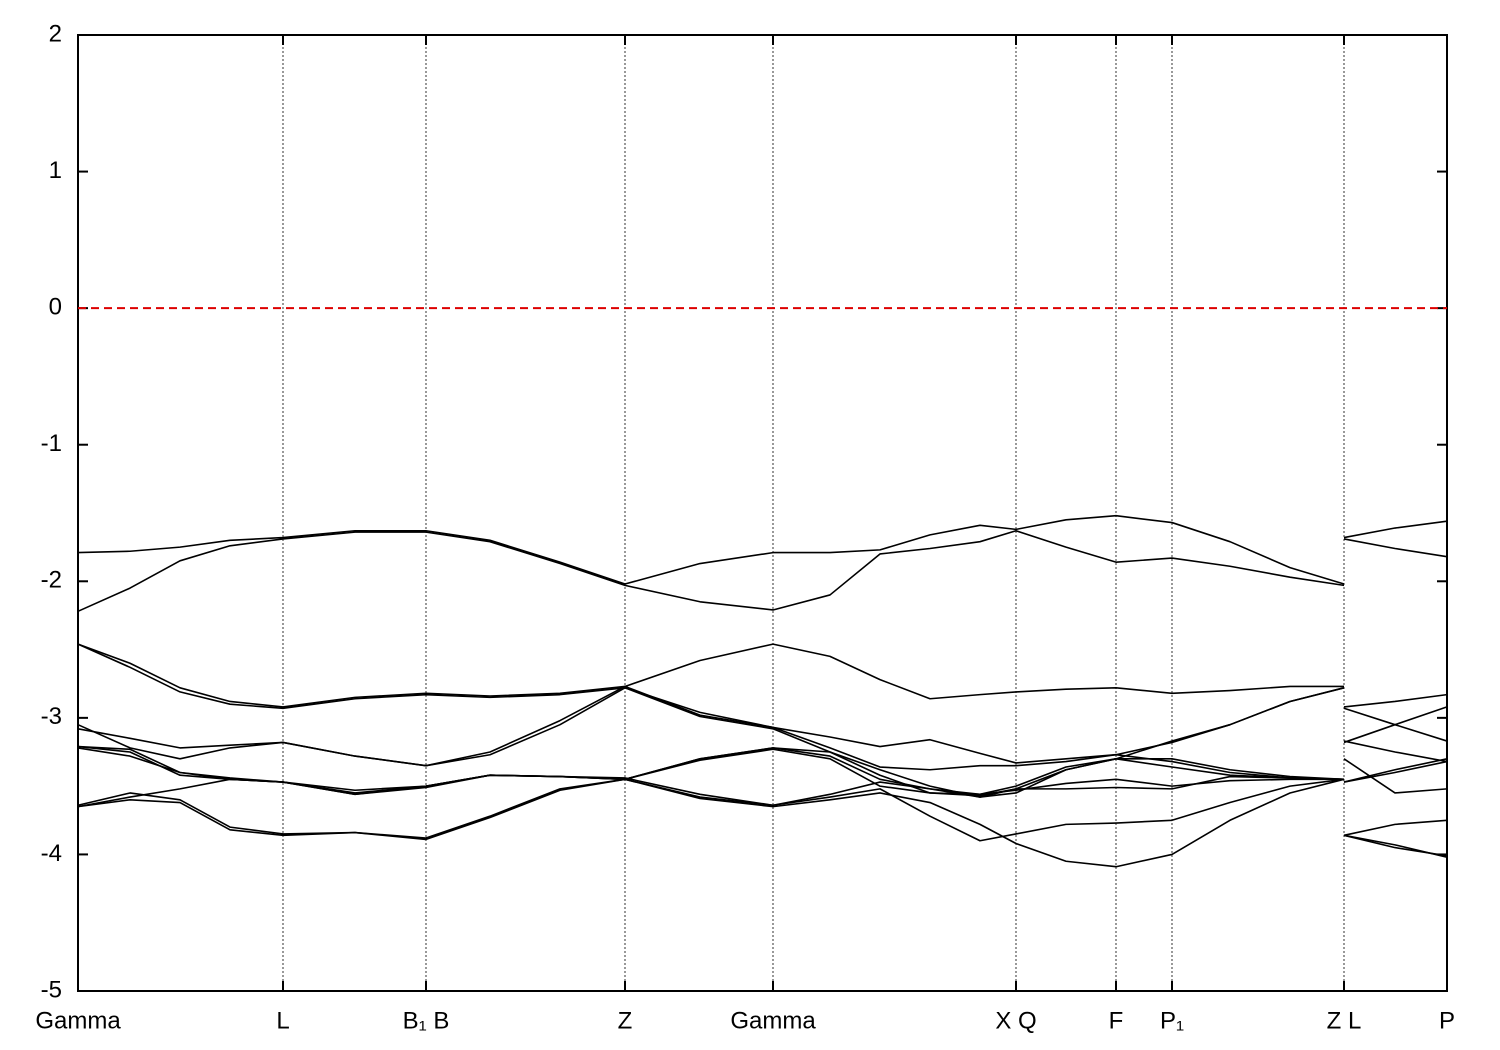  Describe the element at coordinates (51, 580) in the screenshot. I see `y-tick-label: -2` at that location.